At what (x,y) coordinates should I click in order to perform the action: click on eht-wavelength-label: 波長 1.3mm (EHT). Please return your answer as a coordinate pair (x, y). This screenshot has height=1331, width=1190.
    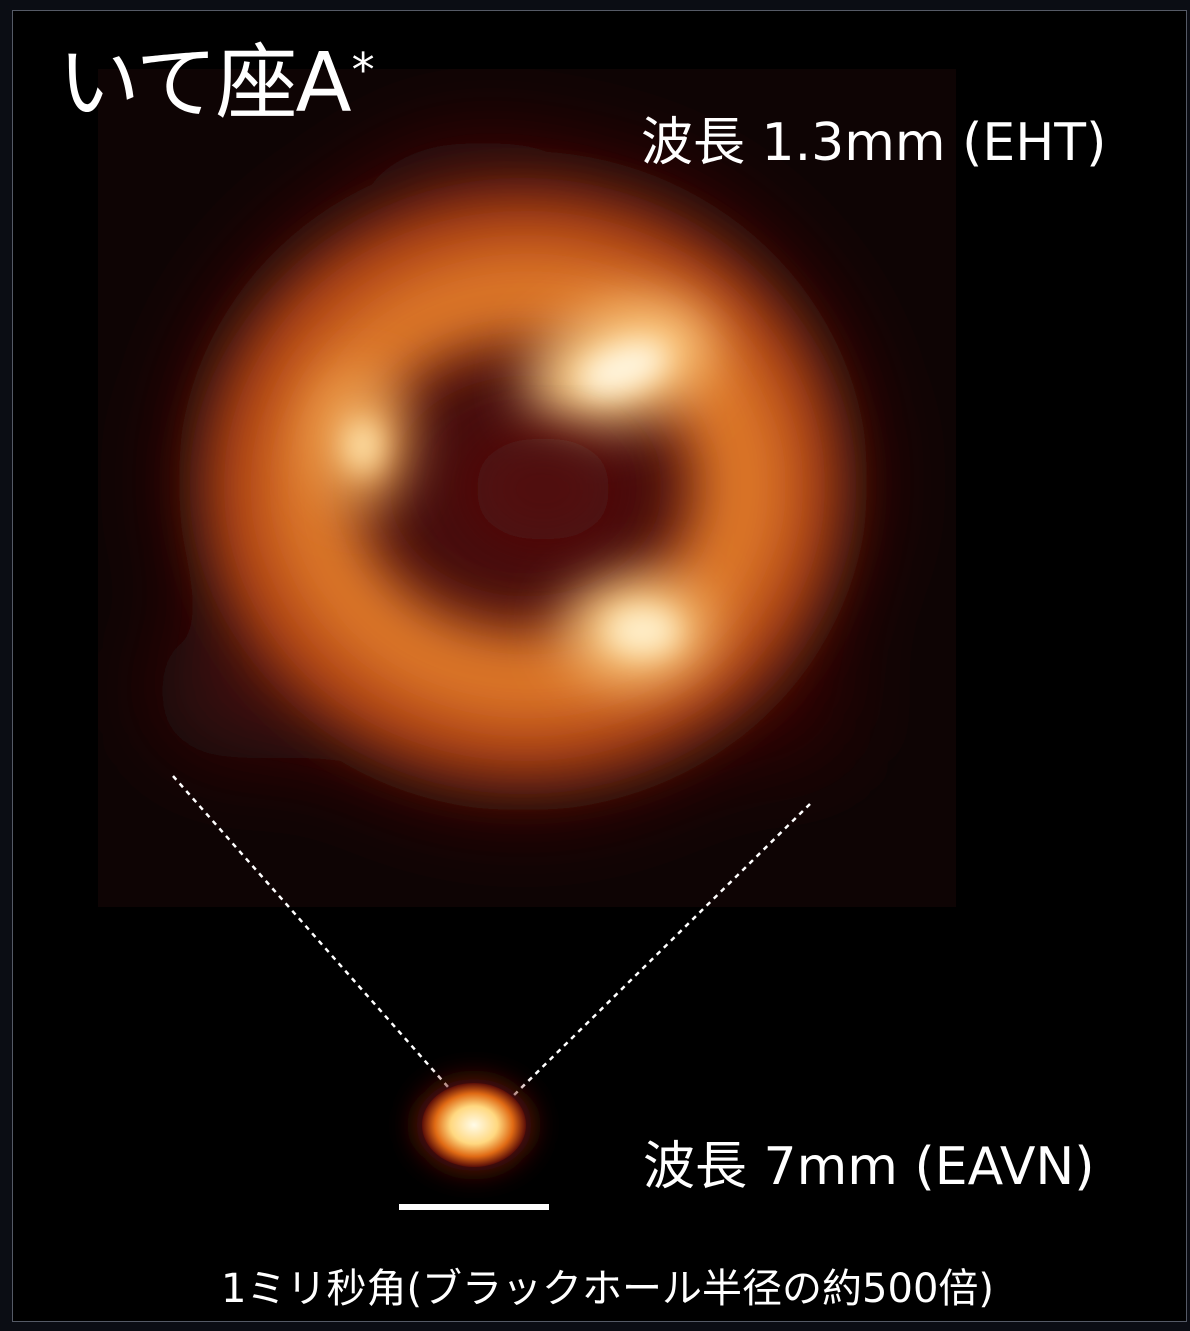
    Looking at the image, I should click on (874, 143).